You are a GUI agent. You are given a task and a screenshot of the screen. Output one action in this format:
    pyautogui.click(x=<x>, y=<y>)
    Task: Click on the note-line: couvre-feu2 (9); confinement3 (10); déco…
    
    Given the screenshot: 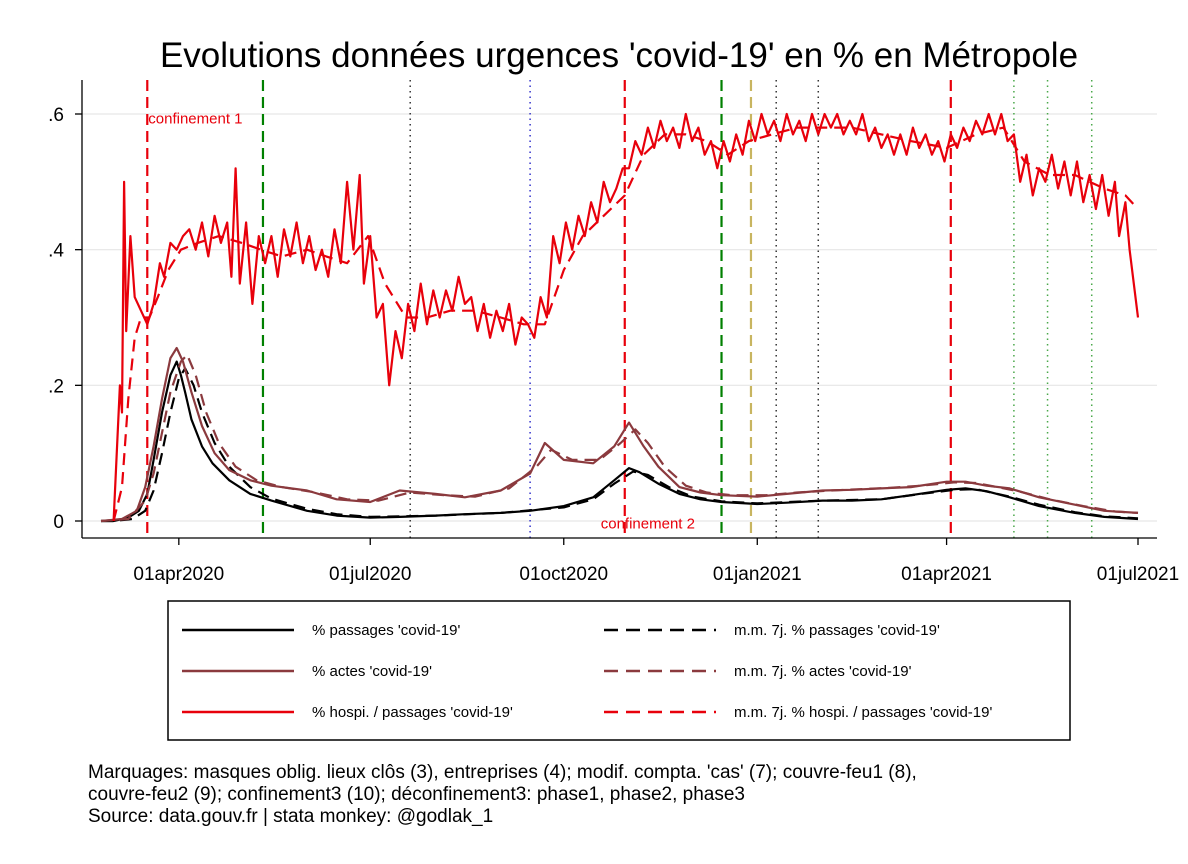 What is the action you would take?
    pyautogui.click(x=416, y=794)
    